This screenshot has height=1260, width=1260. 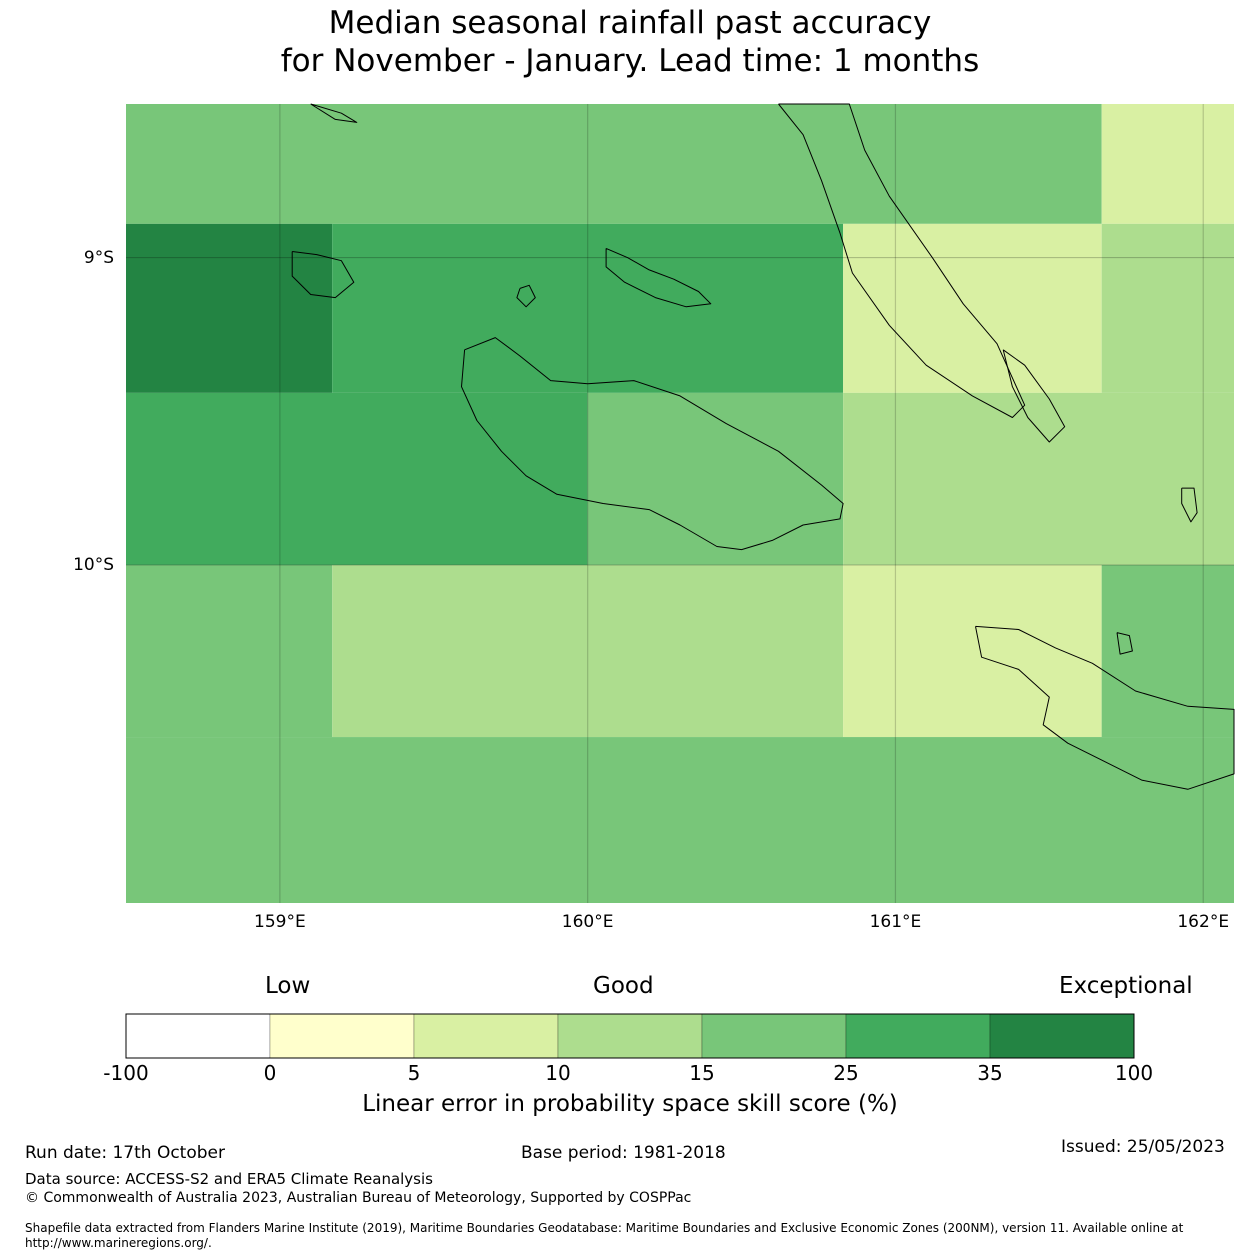 What do you see at coordinates (526, 296) in the screenshot?
I see `coastline-savo` at bounding box center [526, 296].